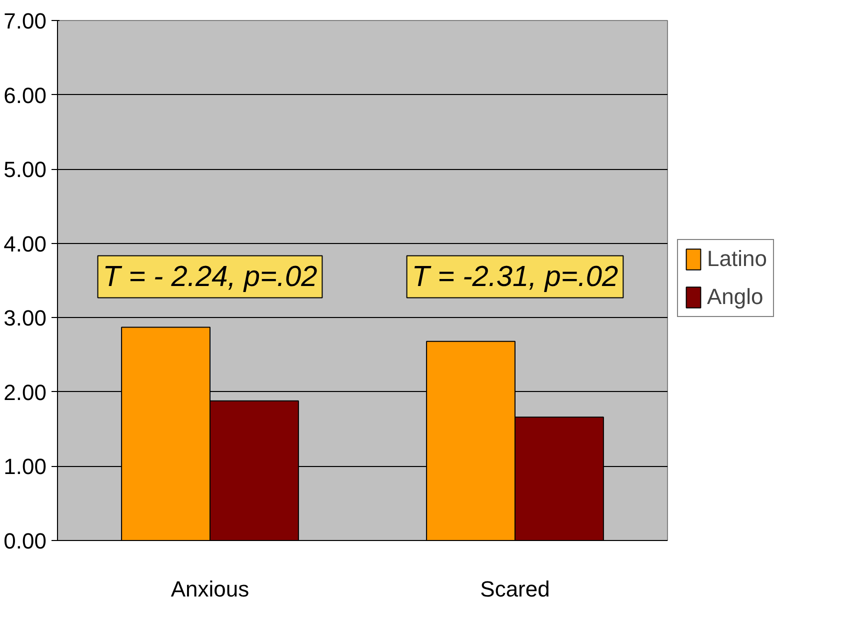 The height and width of the screenshot is (626, 845). Describe the element at coordinates (515, 589) in the screenshot. I see `x-tick-label: Scared` at that location.